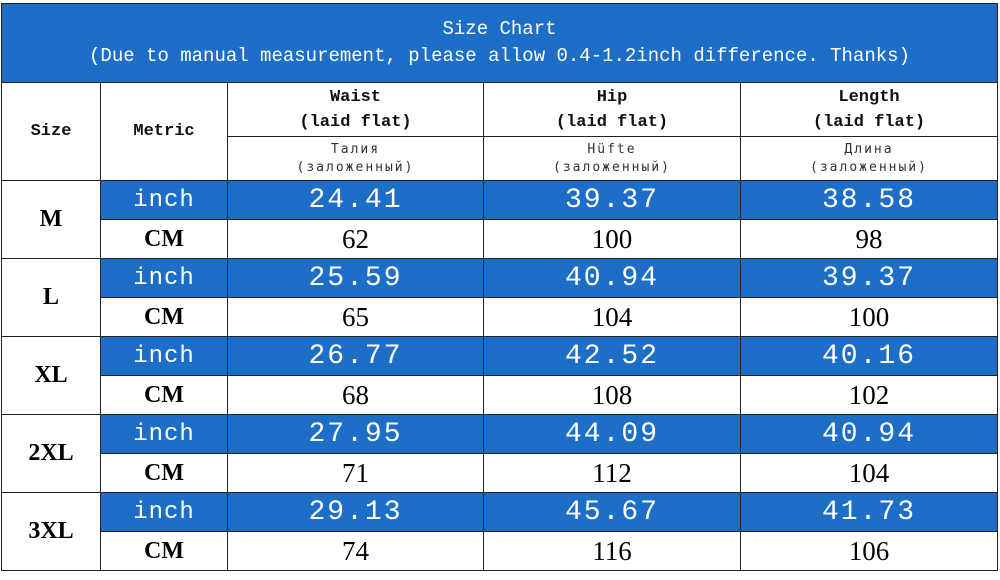  Describe the element at coordinates (612, 473) in the screenshot. I see `value-cell: 112` at that location.